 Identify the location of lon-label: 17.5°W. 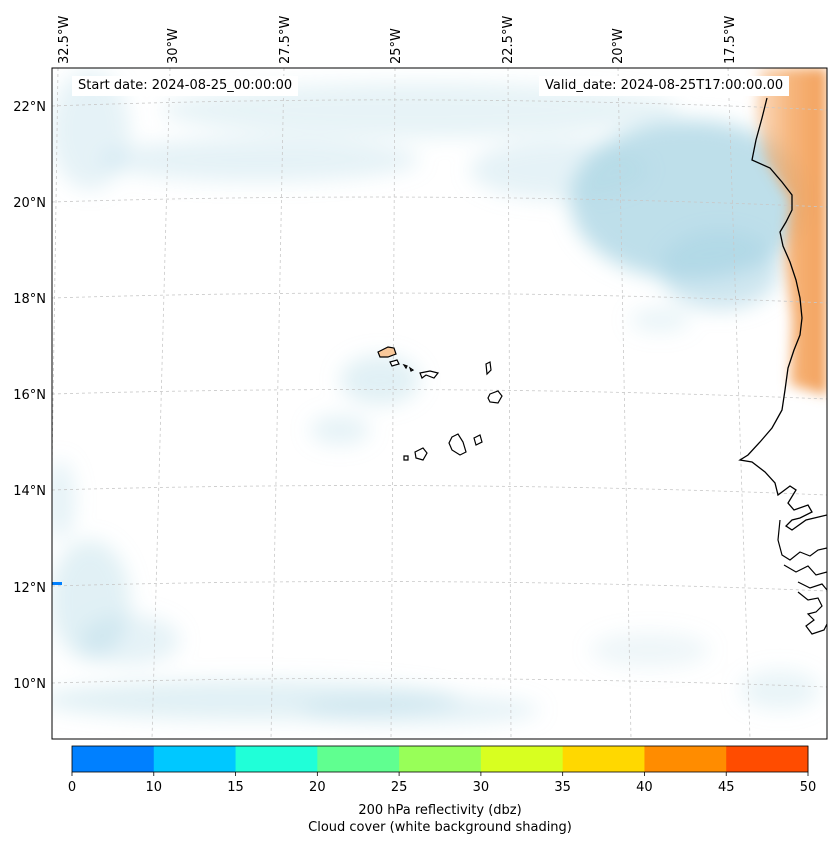
(730, 40).